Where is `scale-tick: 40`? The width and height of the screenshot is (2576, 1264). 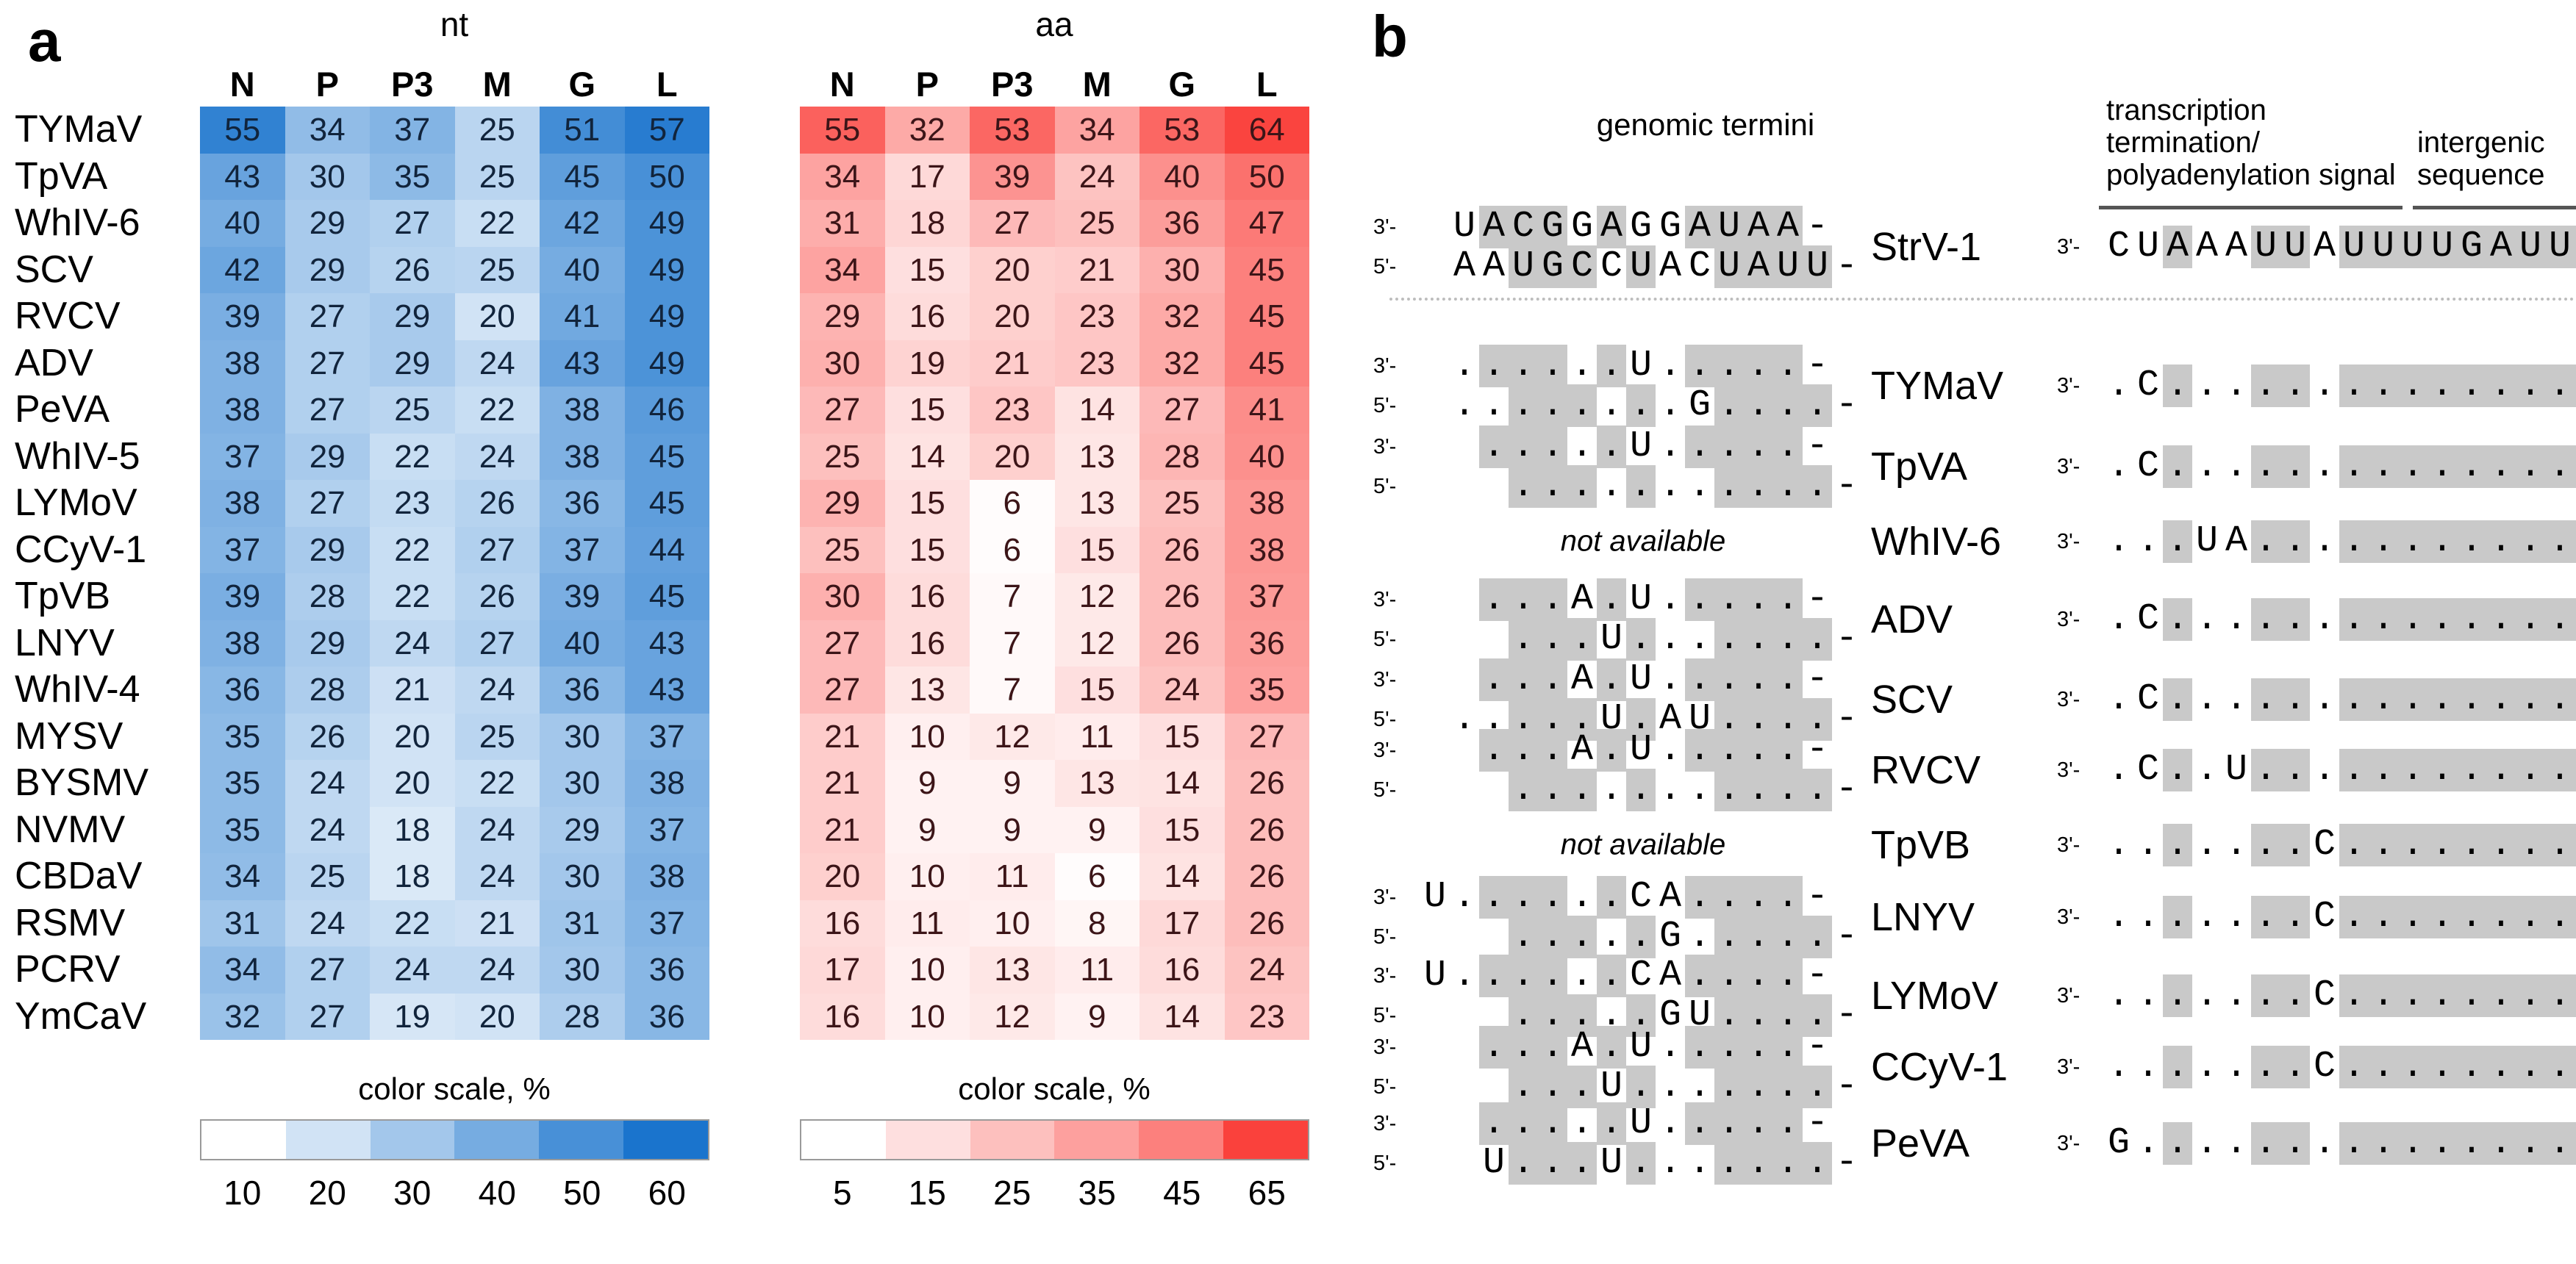 scale-tick: 40 is located at coordinates (497, 1193).